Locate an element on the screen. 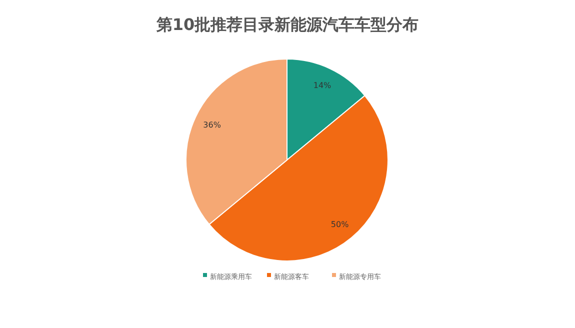 Image resolution: width=575 pixels, height=328 pixels. data-label: 50% is located at coordinates (340, 224).